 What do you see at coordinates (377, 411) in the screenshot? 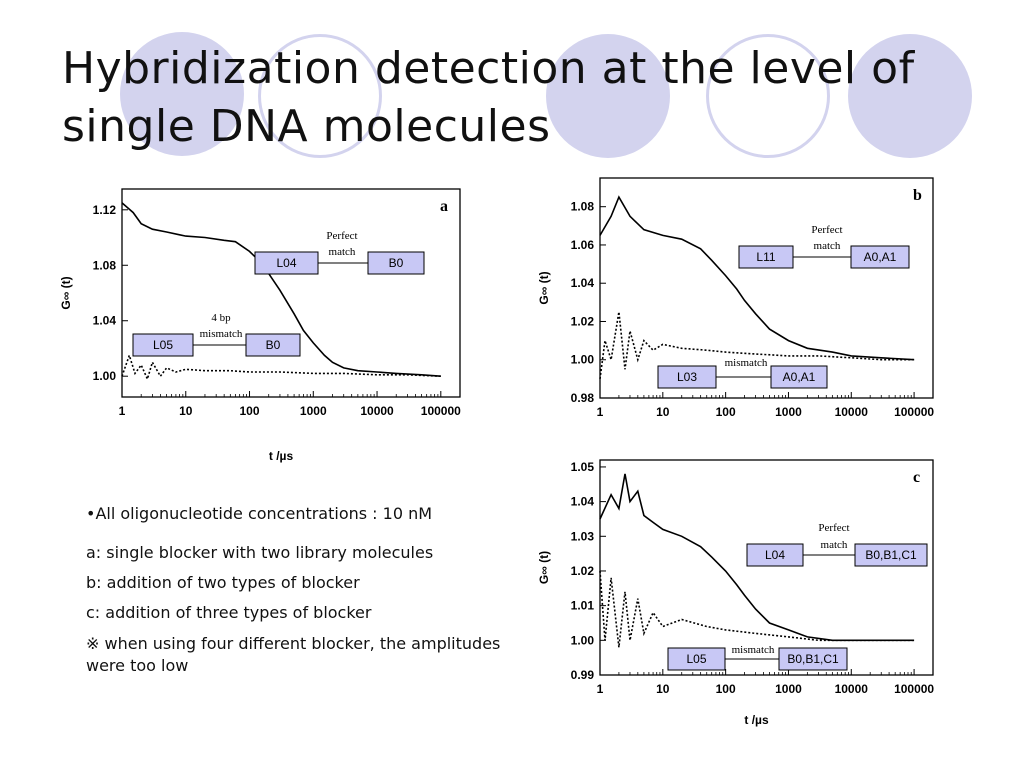
I see `chart-a-xtick-label: 10000` at bounding box center [377, 411].